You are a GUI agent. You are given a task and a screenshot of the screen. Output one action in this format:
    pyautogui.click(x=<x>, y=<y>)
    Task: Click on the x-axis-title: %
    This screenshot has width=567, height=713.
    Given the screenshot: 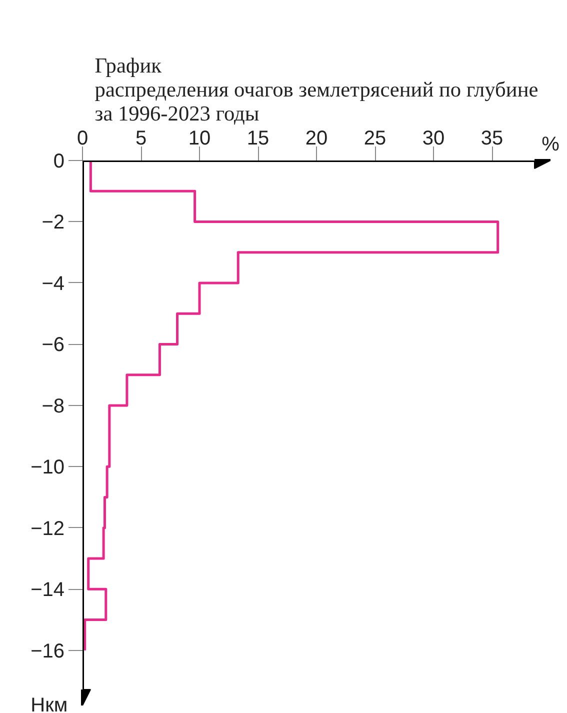 What is the action you would take?
    pyautogui.click(x=551, y=145)
    